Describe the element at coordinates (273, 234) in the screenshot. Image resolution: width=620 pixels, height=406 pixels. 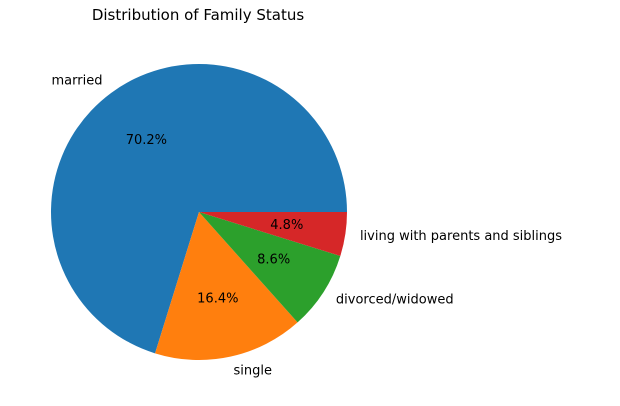
I see `pie-slice-living-with-parents-and-siblings` at that location.